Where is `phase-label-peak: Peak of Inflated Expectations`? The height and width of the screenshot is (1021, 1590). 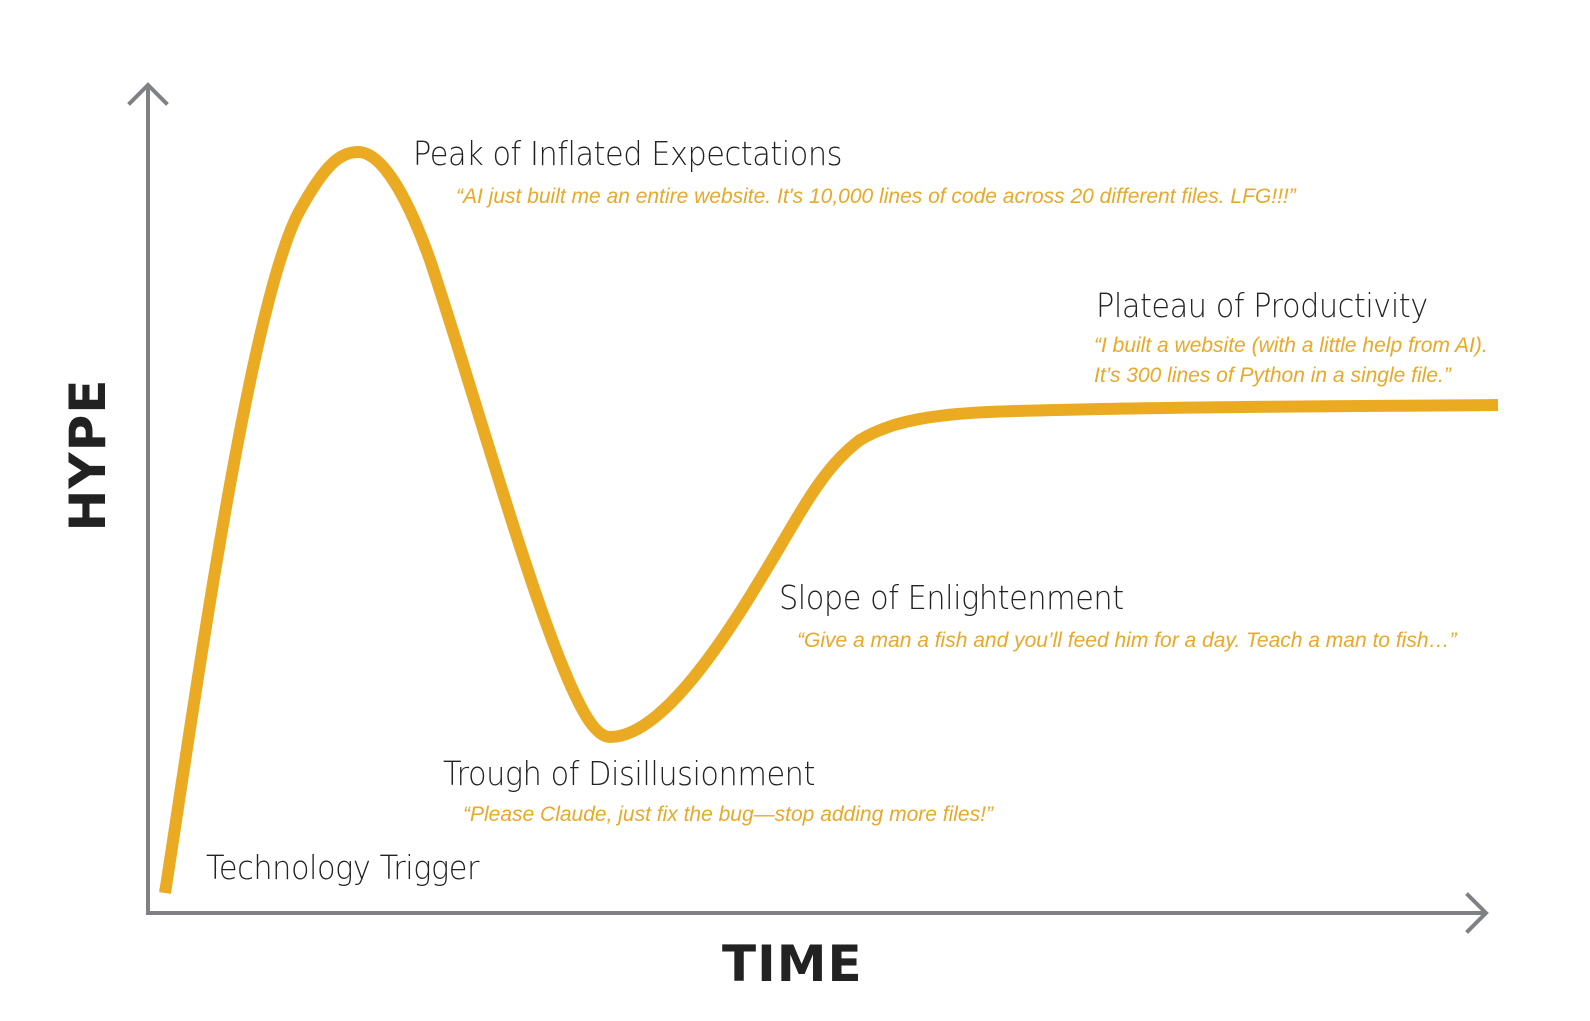
phase-label-peak: Peak of Inflated Expectations is located at coordinates (628, 153).